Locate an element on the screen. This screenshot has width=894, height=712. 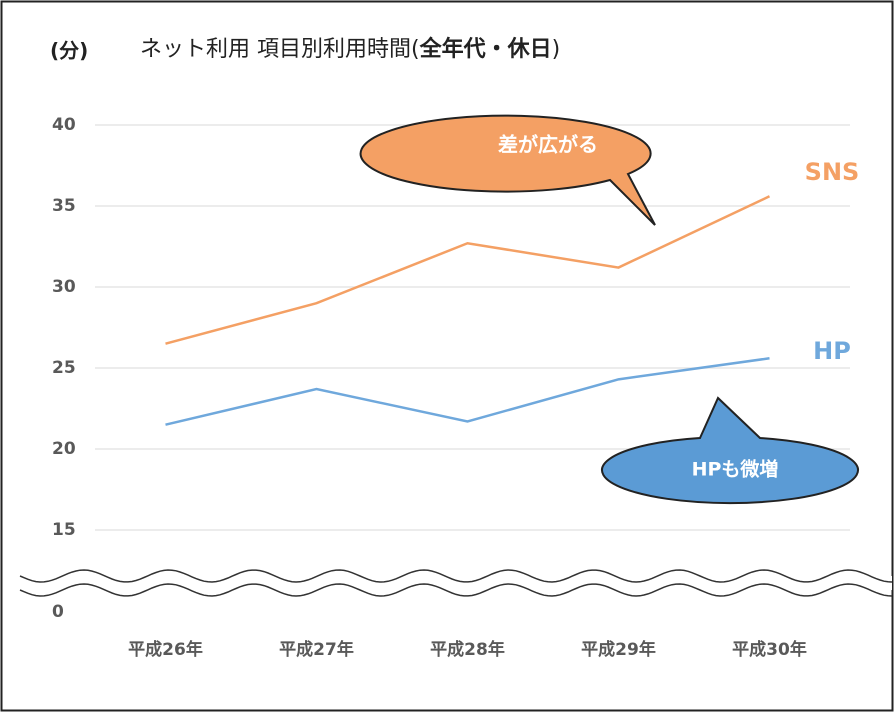
annotation: 差が広がる is located at coordinates (548, 145).